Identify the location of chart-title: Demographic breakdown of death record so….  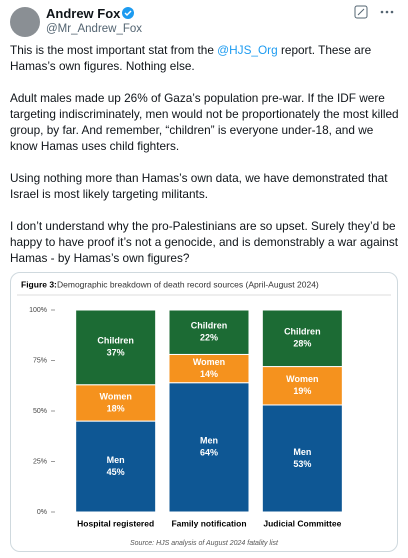
(188, 284).